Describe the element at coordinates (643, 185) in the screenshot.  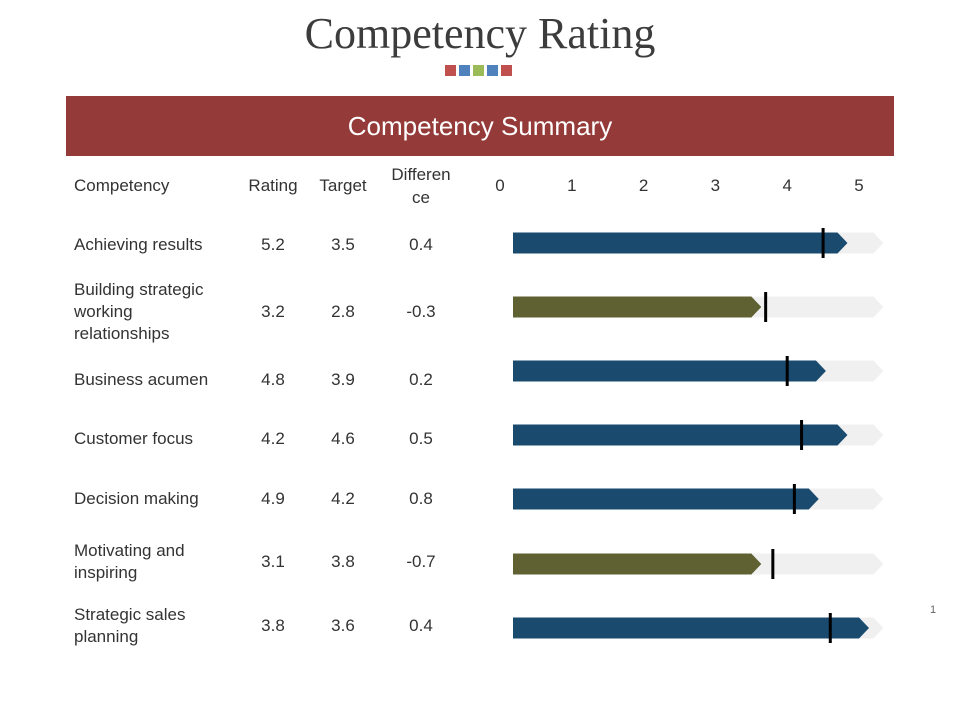
I see `x-tick-label: 2` at that location.